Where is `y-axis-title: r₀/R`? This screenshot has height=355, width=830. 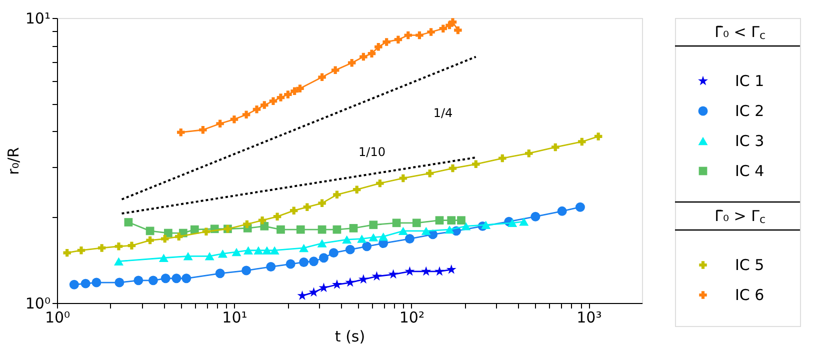
y-axis-title: r₀/R is located at coordinates (13, 161).